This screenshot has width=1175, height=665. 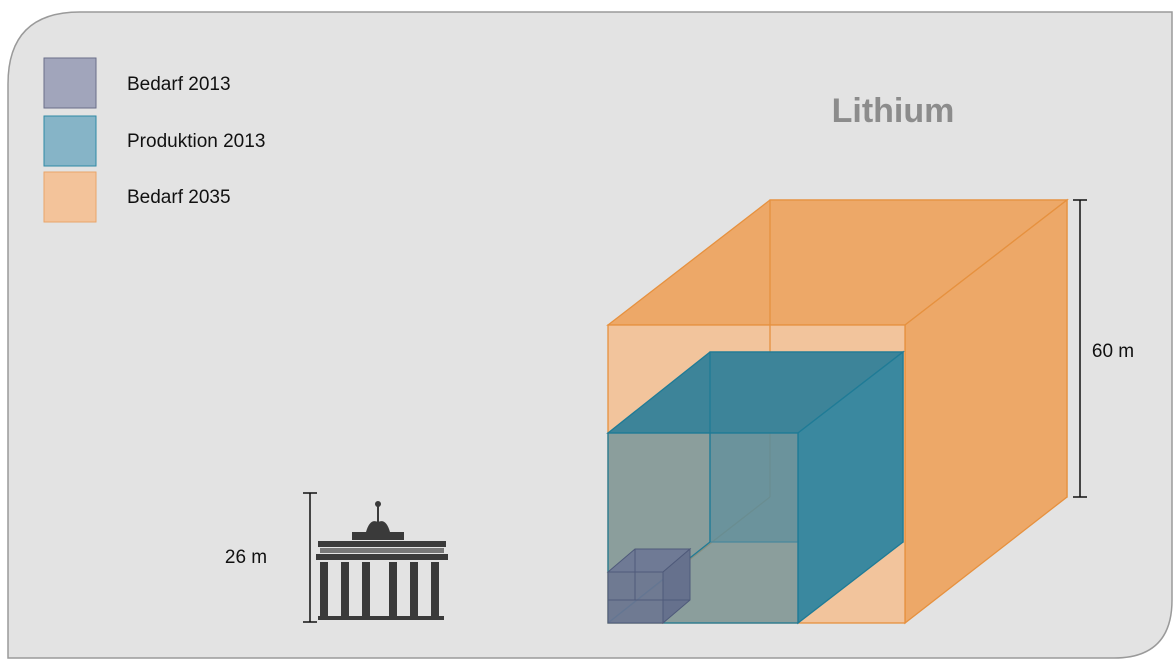 I want to click on brandenburg-gate, so click(x=382, y=560).